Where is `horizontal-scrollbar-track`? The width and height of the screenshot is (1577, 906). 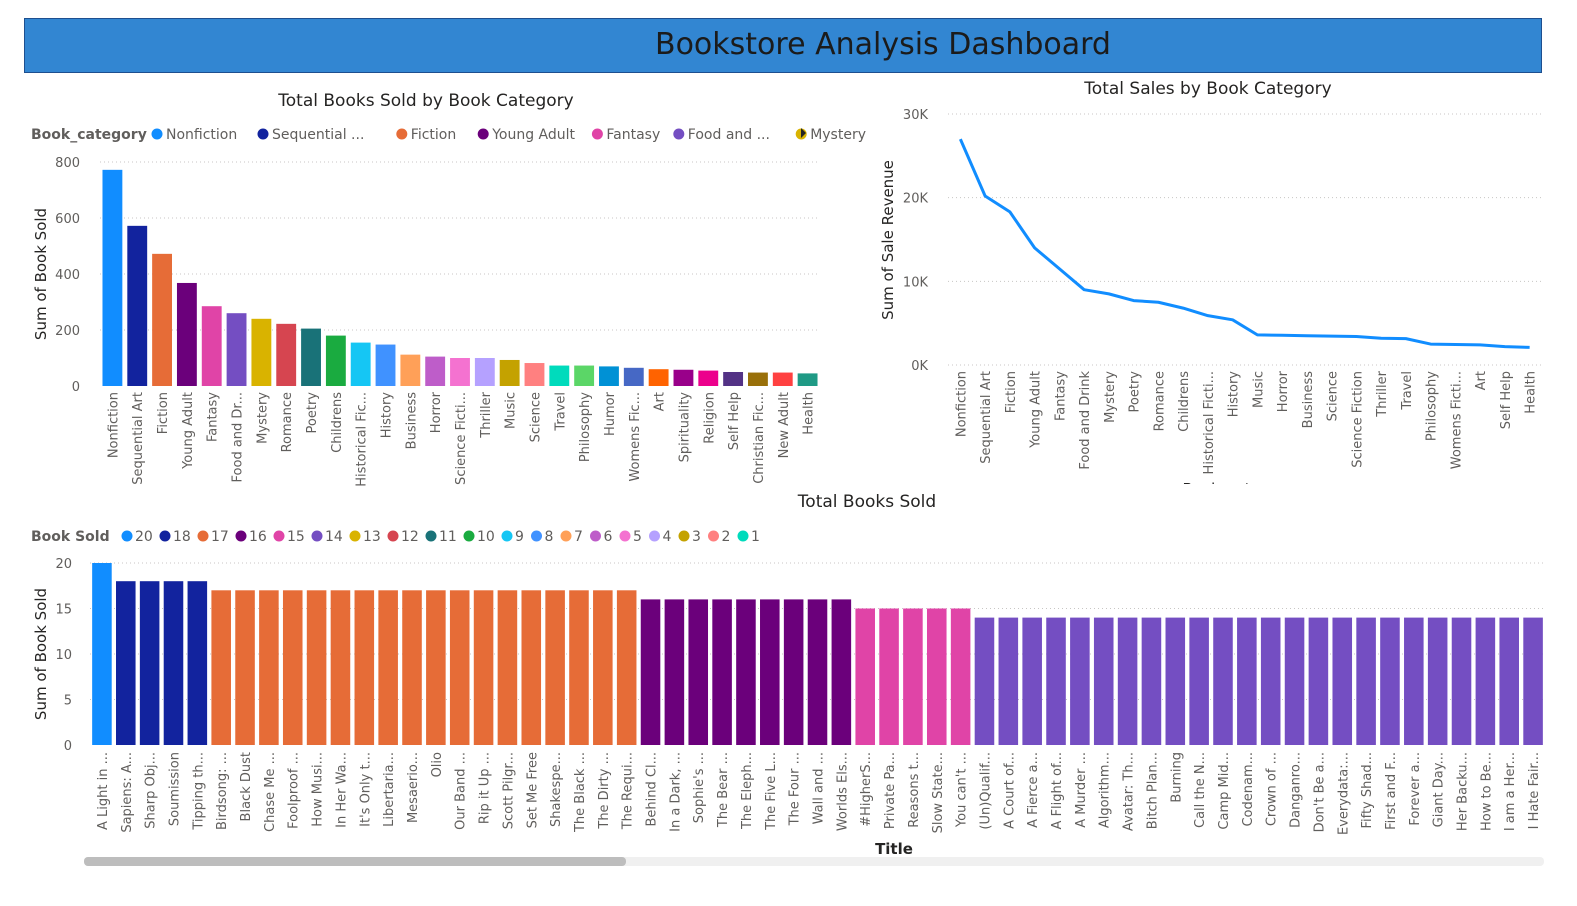 horizontal-scrollbar-track is located at coordinates (814, 861).